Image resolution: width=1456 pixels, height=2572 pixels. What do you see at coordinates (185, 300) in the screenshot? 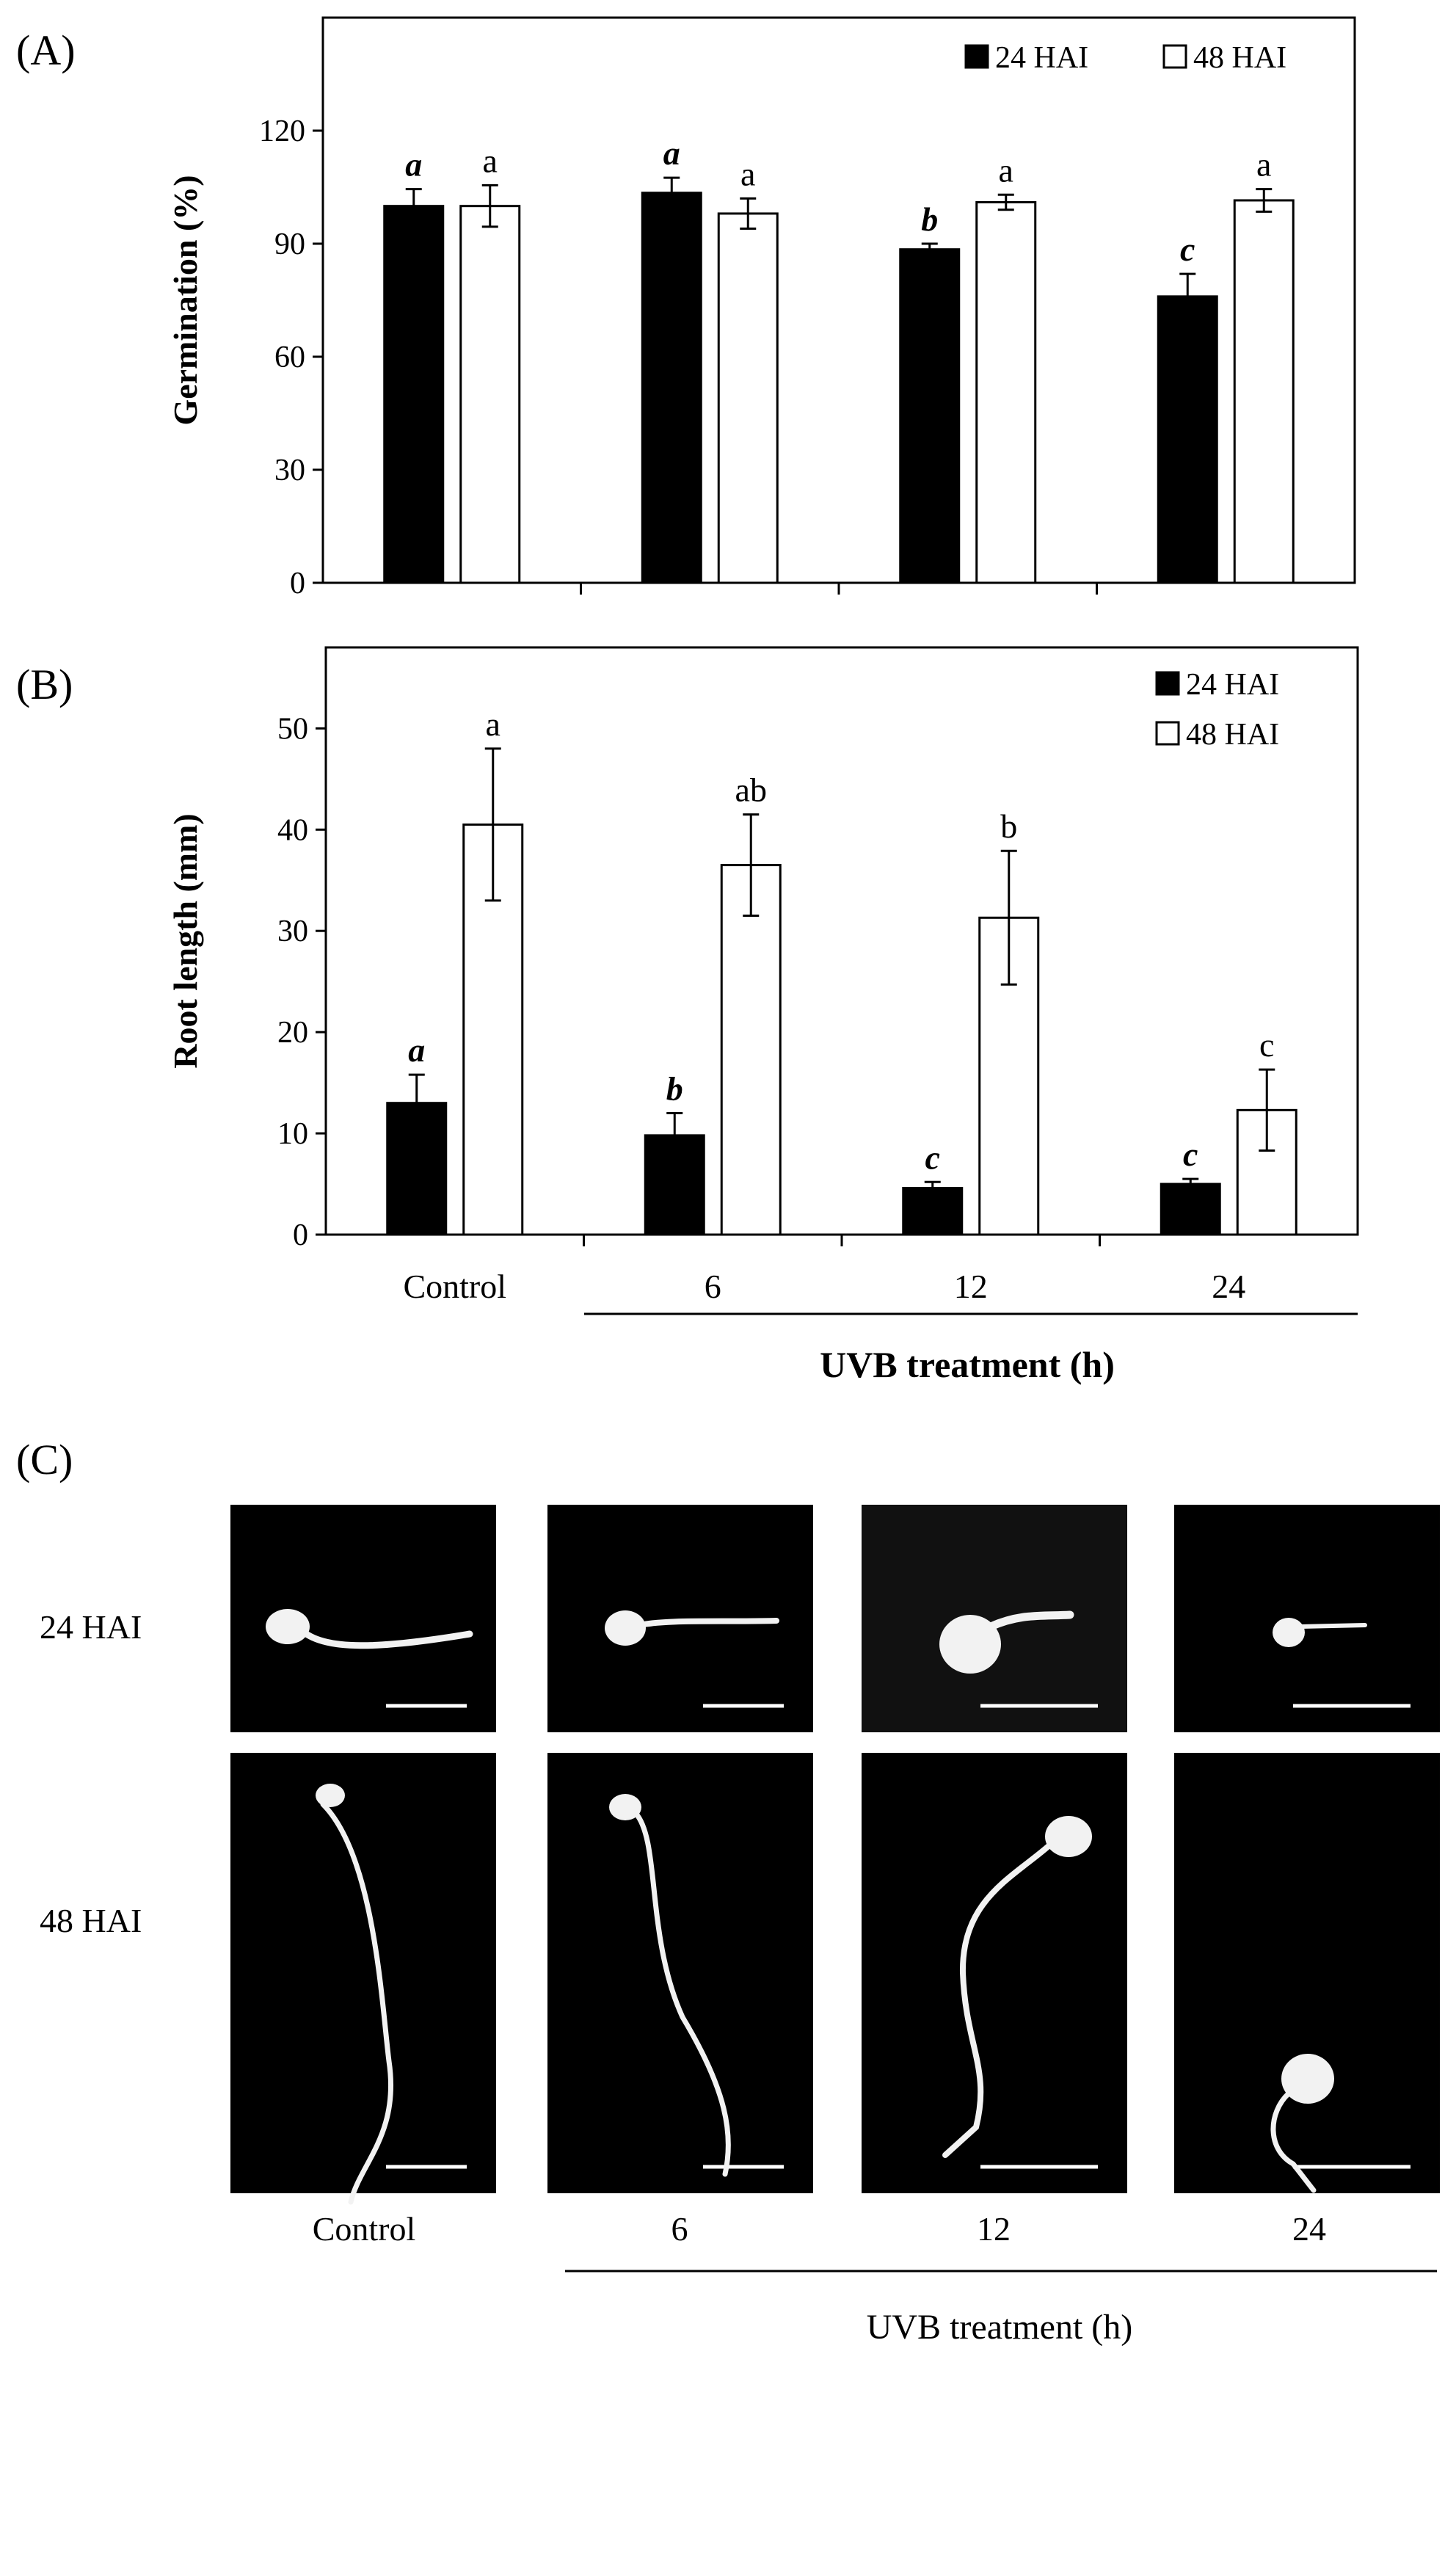
I see `y-axis-label: Germination (%)` at bounding box center [185, 300].